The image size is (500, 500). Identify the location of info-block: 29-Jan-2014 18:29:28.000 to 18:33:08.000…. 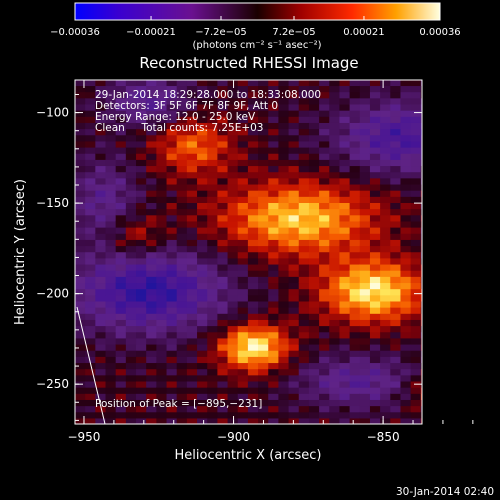
(208, 111).